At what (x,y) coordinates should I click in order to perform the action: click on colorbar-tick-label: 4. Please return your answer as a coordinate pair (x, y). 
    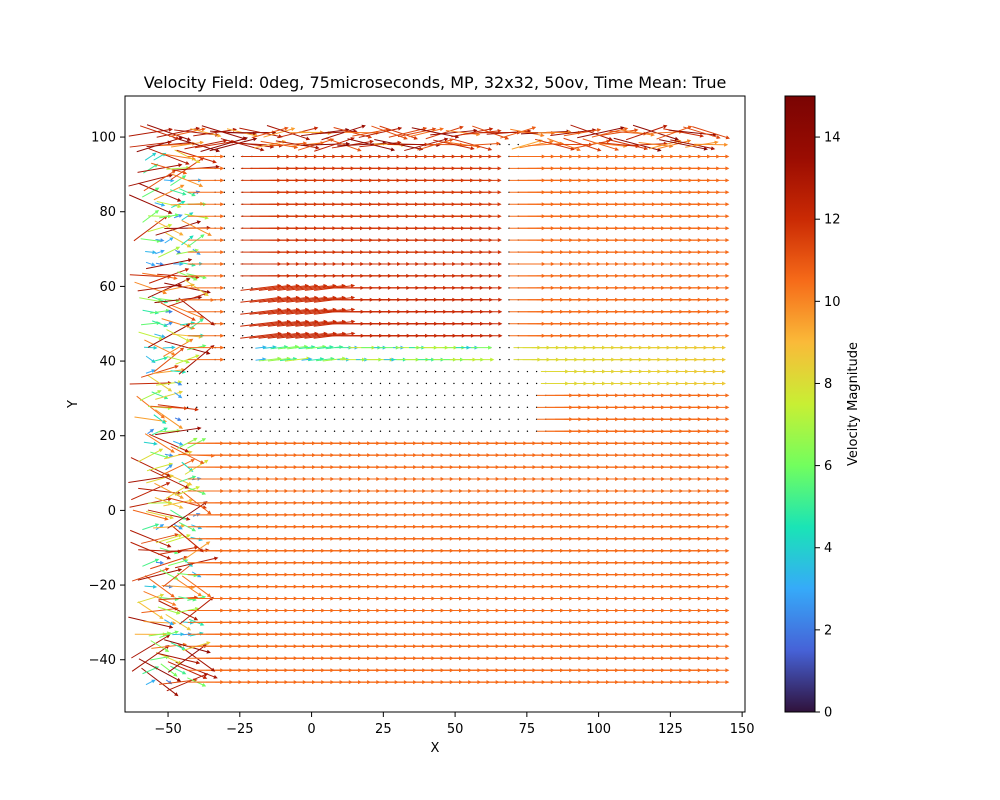
    Looking at the image, I should click on (828, 548).